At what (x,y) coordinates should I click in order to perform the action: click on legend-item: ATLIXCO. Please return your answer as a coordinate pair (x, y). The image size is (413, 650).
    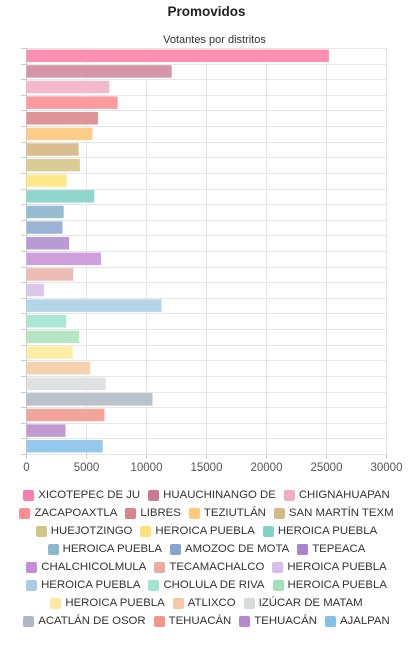
    Looking at the image, I should click on (204, 603).